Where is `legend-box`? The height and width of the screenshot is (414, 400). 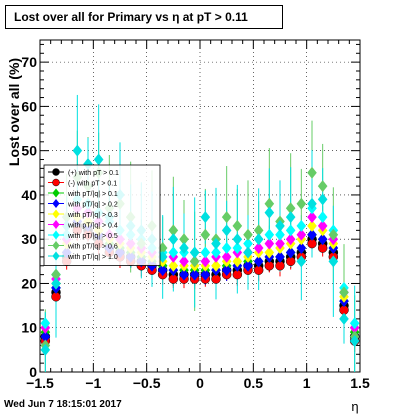 legend-box is located at coordinates (102, 215).